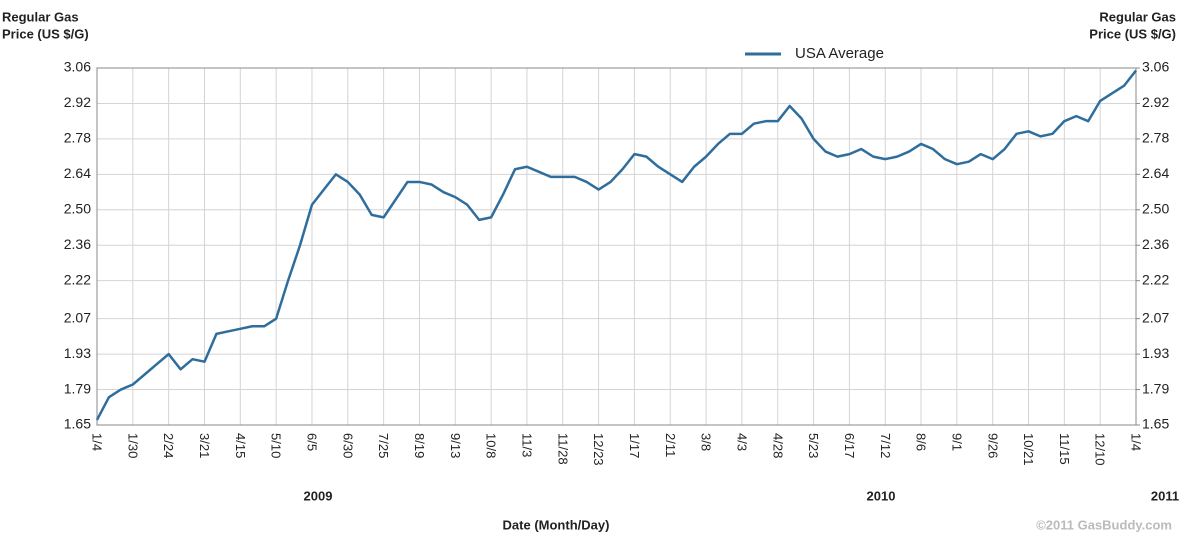  I want to click on y2-tick-label: 2.07, so click(1155, 317).